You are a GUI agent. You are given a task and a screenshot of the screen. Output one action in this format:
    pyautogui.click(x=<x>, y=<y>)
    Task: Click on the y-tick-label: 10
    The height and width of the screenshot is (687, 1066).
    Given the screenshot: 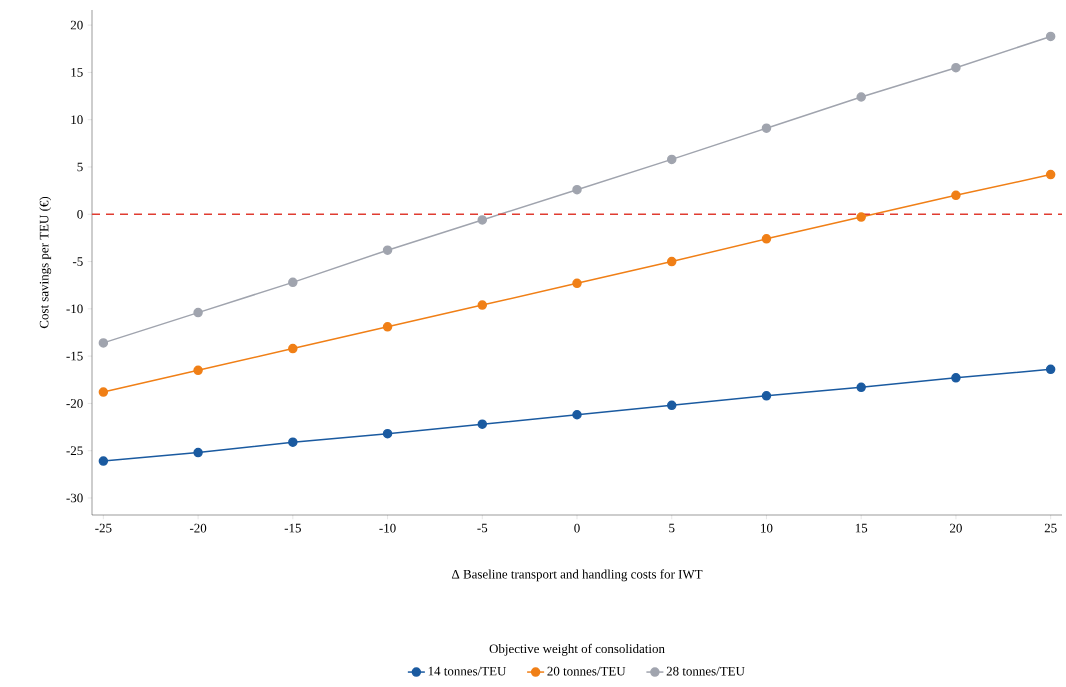 What is the action you would take?
    pyautogui.click(x=77, y=120)
    